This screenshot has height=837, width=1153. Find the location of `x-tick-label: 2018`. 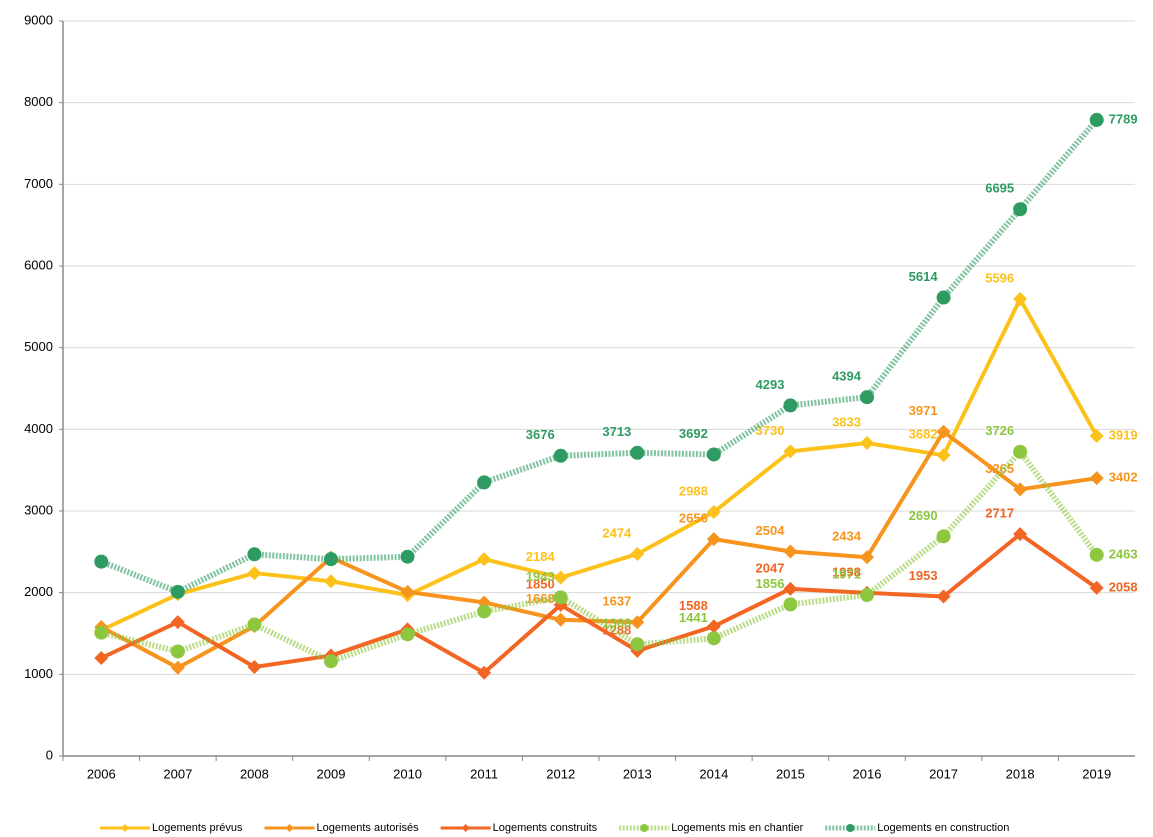

x-tick-label: 2018 is located at coordinates (1020, 773).